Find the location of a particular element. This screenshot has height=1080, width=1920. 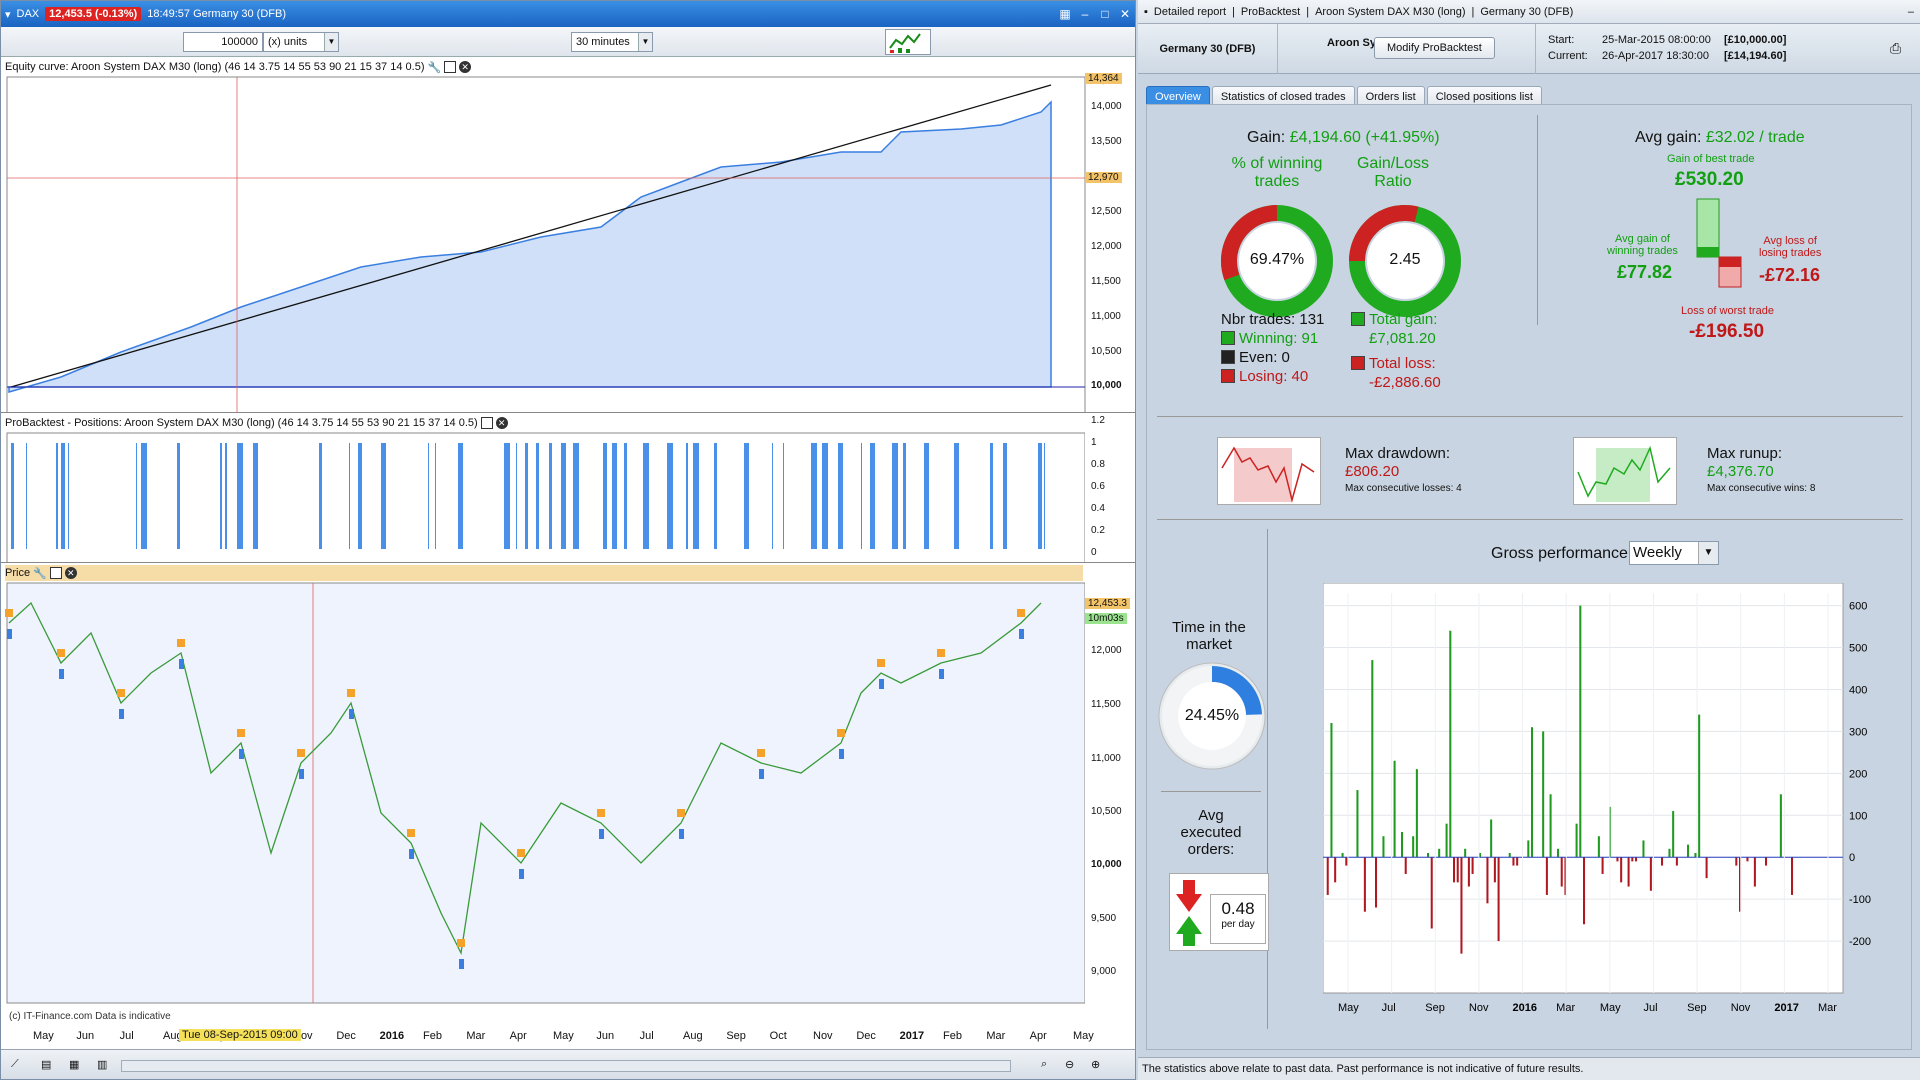

print-icon: ⎙ is located at coordinates (1896, 48).